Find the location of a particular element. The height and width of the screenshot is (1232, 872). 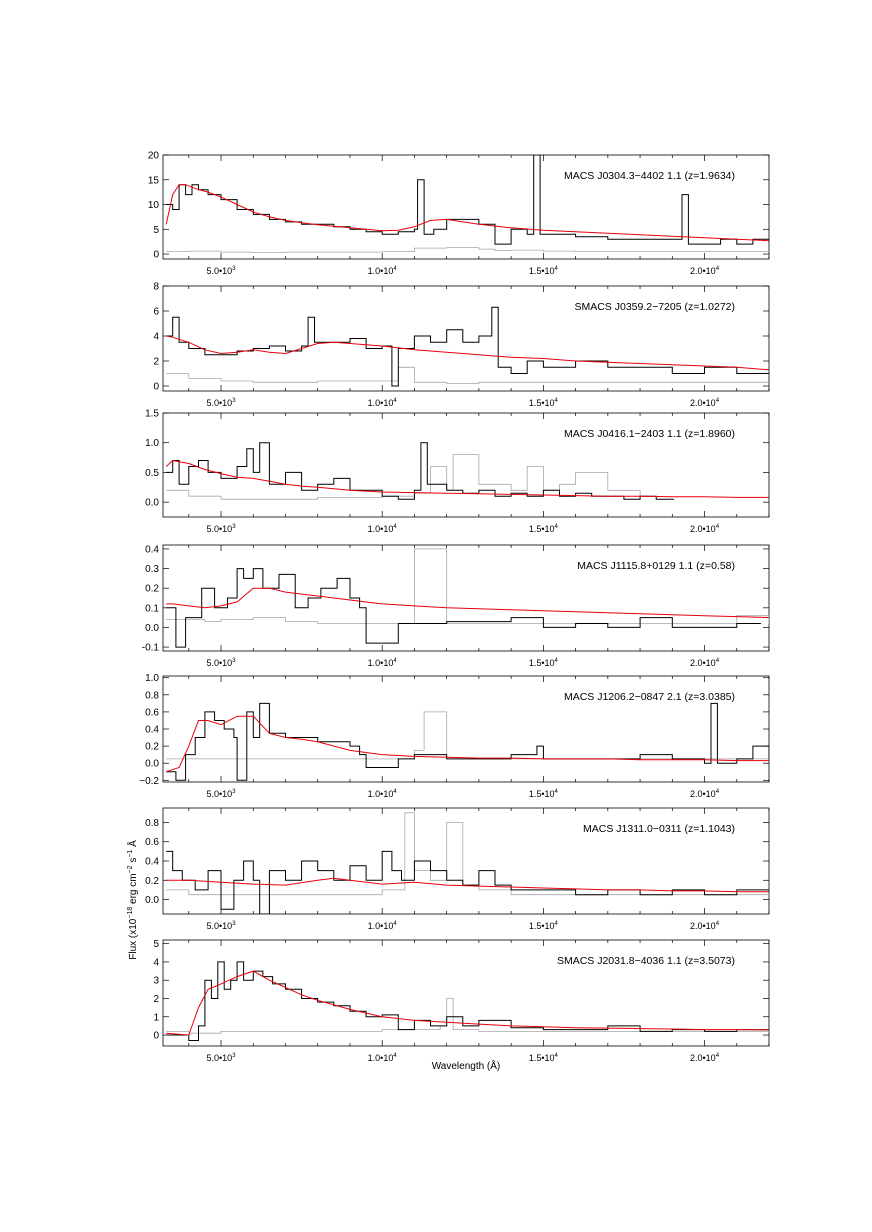

y-tick-label: 1 is located at coordinates (156, 1017).